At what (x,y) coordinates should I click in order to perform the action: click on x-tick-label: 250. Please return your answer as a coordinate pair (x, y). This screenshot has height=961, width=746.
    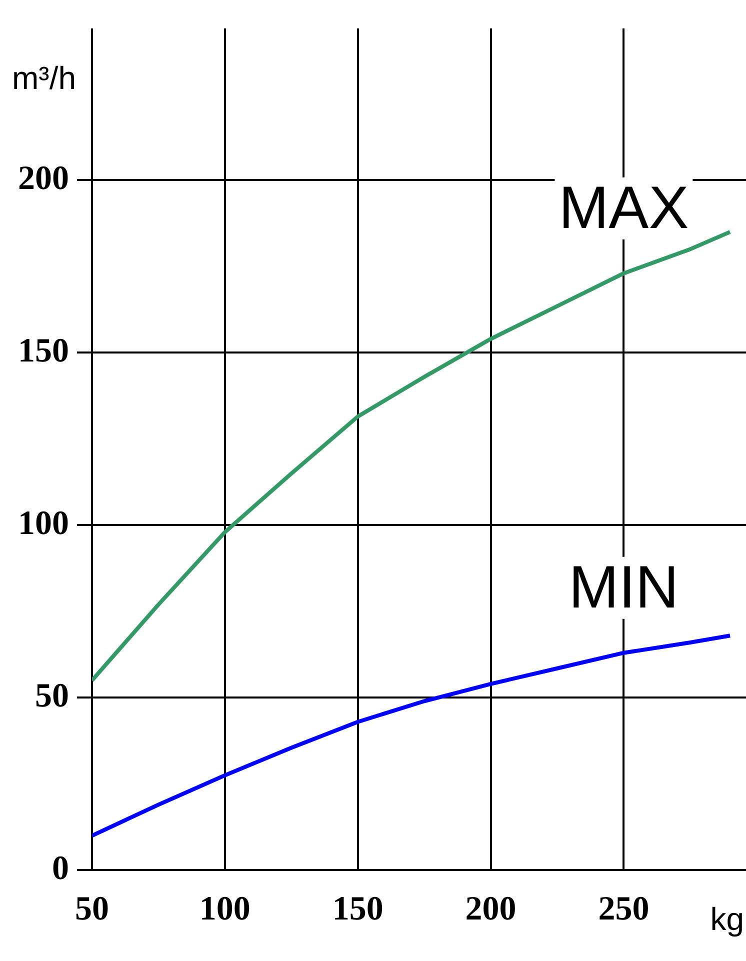
    Looking at the image, I should click on (624, 909).